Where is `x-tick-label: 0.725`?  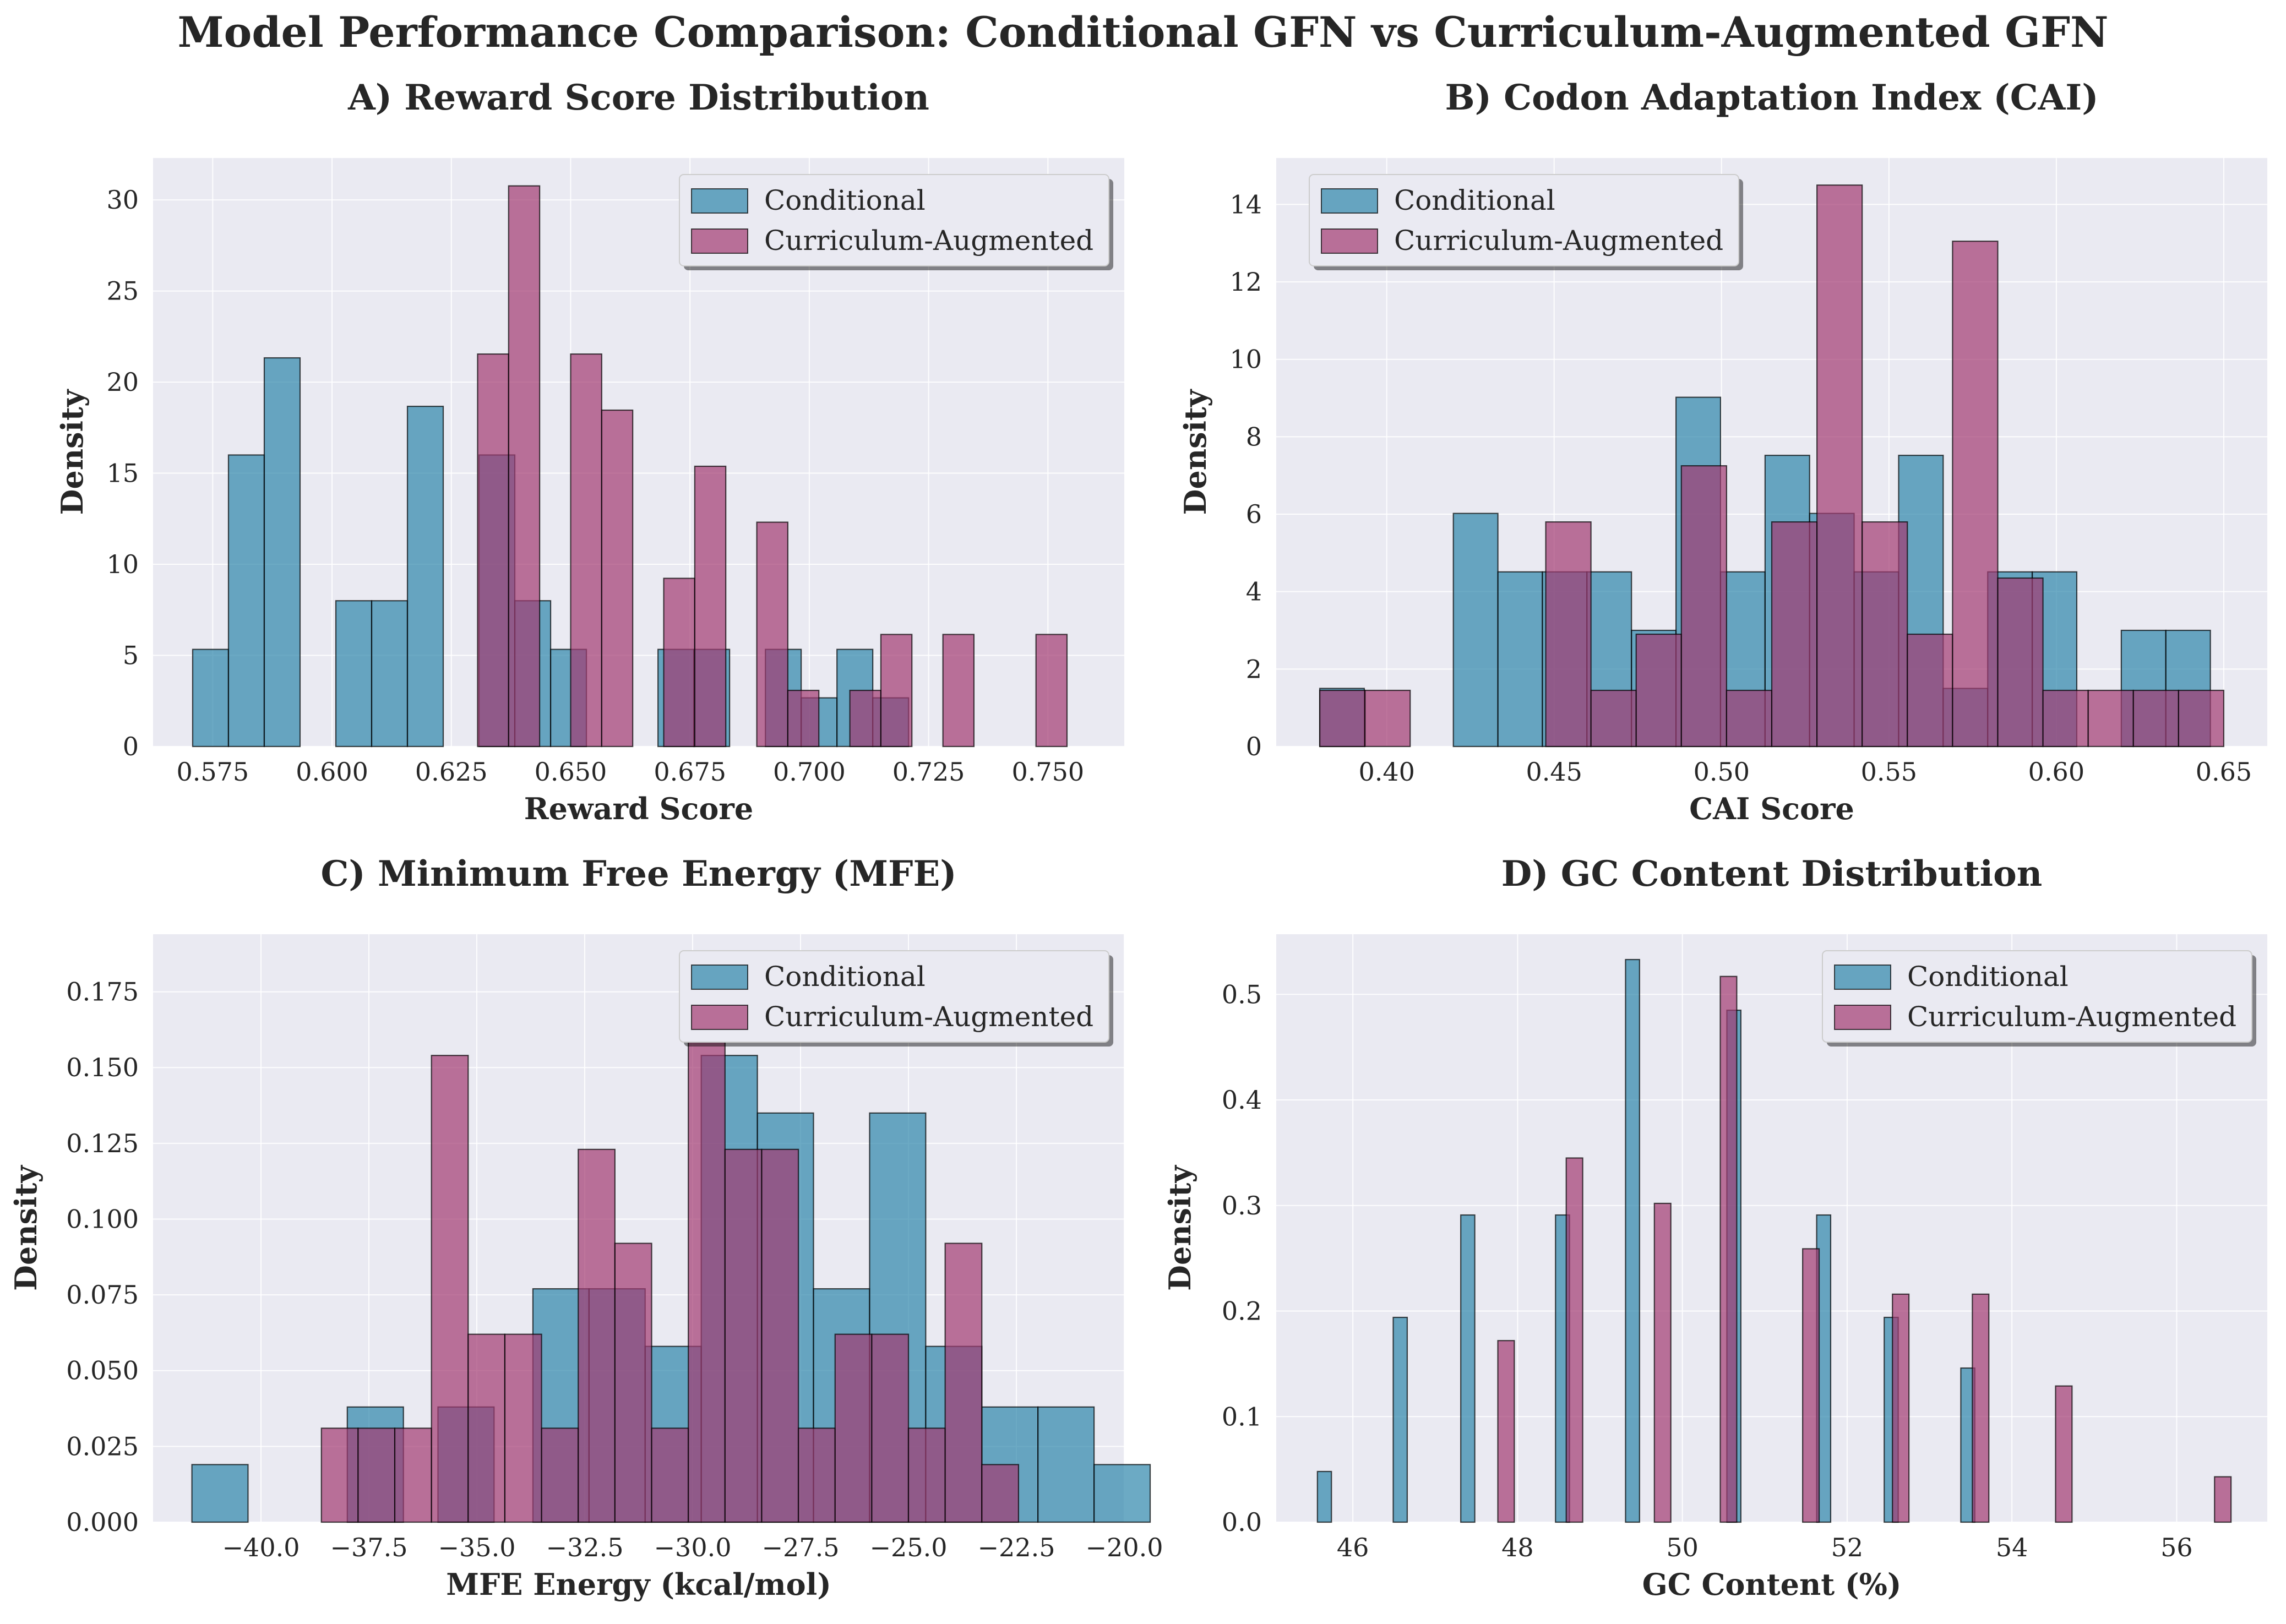 x-tick-label: 0.725 is located at coordinates (928, 772).